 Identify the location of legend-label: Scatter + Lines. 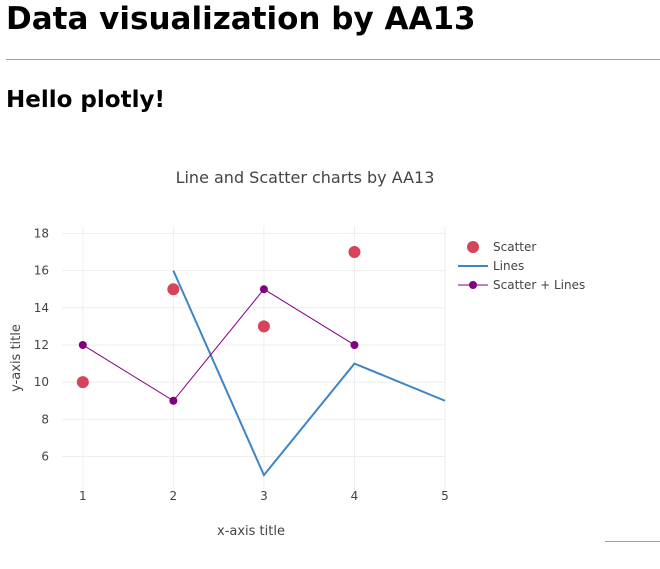
(539, 285).